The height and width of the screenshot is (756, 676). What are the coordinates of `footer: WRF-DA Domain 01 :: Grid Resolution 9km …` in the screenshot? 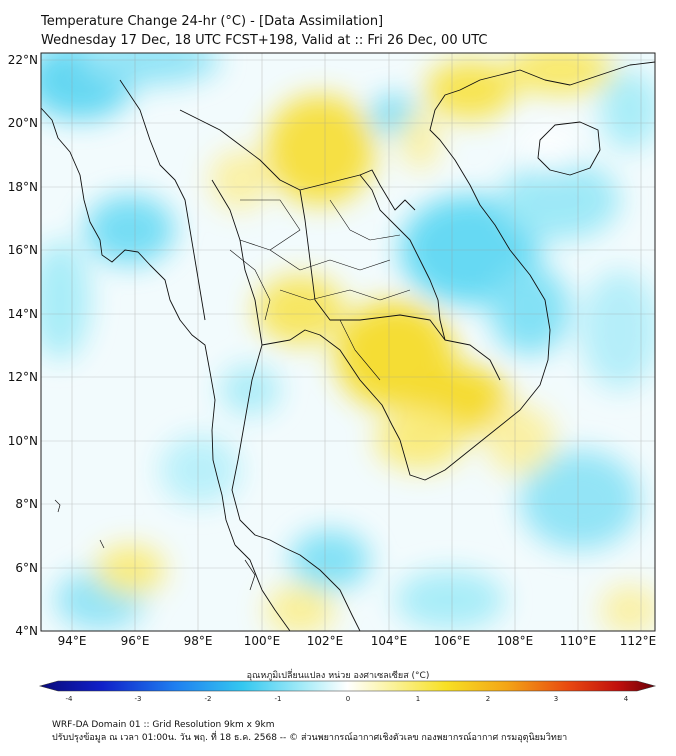 It's located at (309, 732).